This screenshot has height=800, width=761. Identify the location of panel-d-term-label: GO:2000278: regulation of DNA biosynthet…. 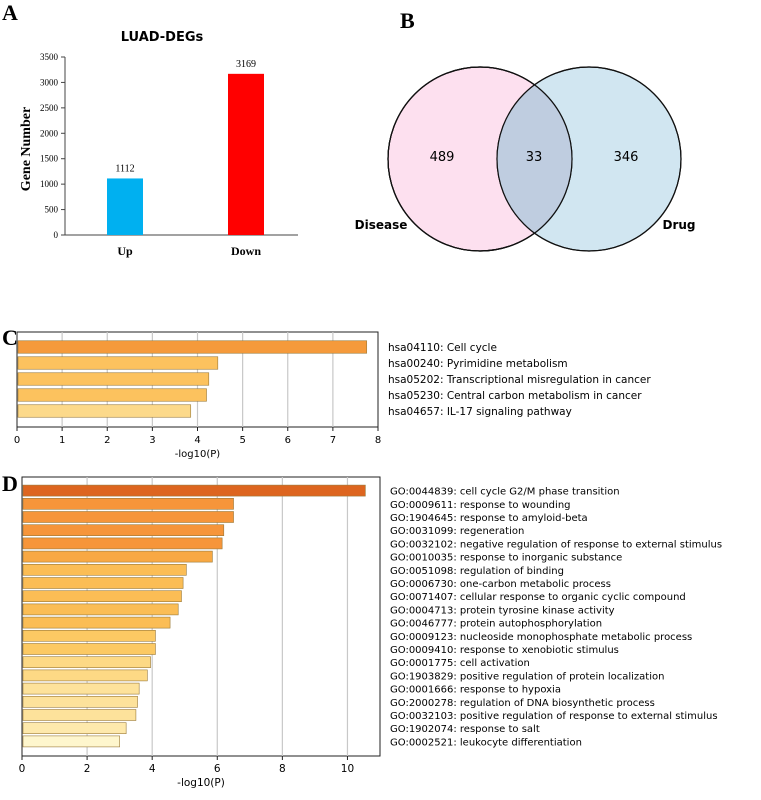
(522, 703).